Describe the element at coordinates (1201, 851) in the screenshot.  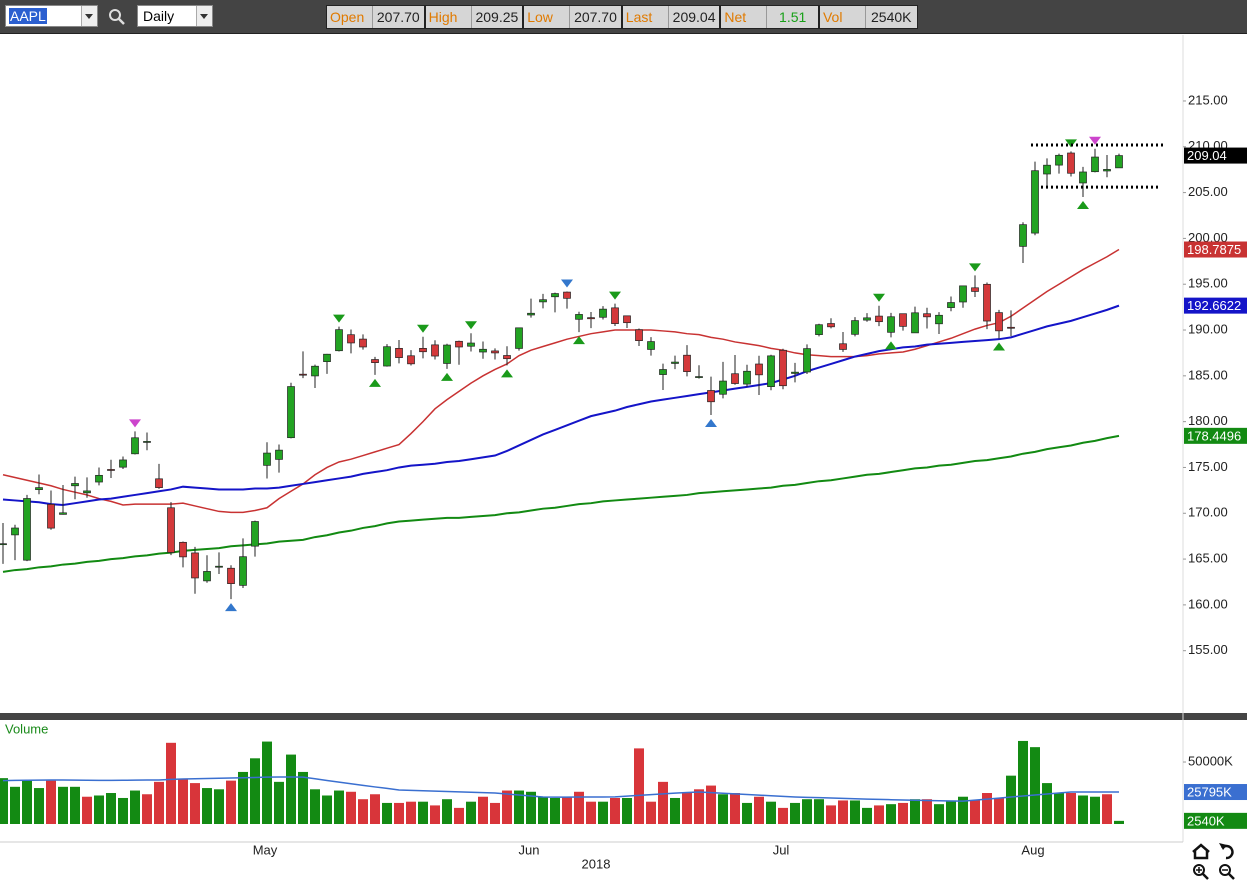
I see `home-button` at that location.